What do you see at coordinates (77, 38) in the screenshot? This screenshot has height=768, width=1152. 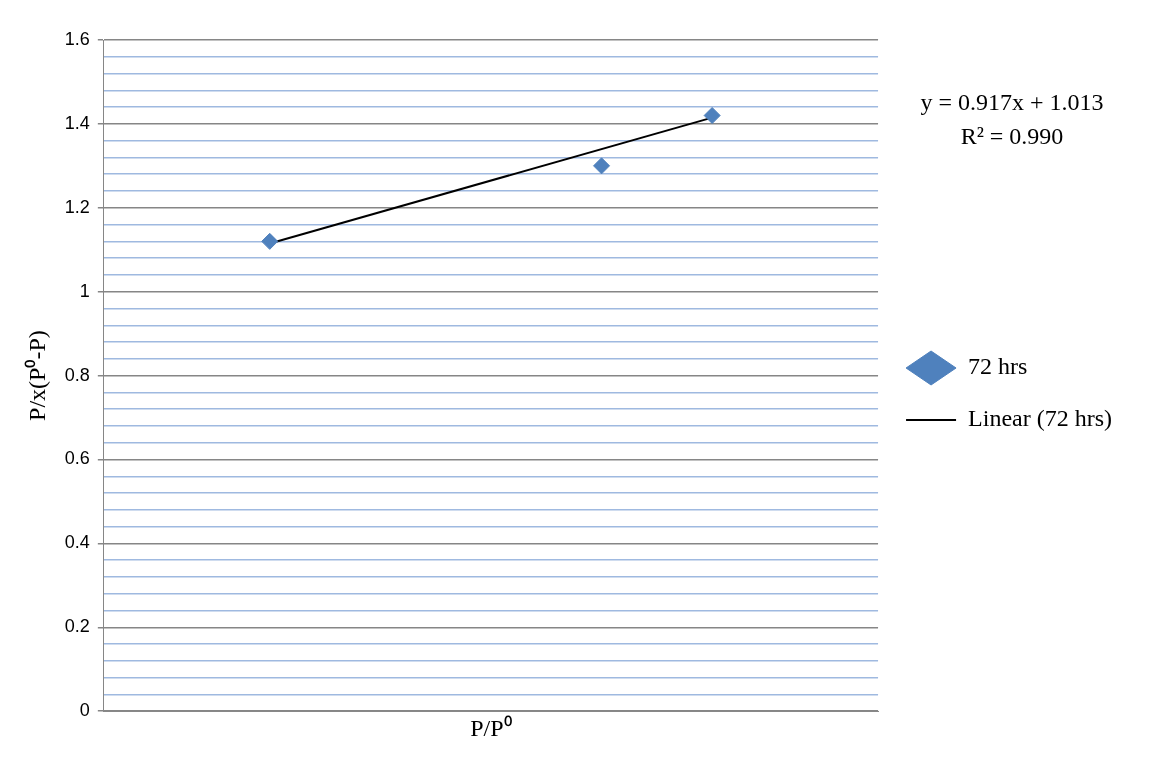 I see `y-tick-label: 1.6` at bounding box center [77, 38].